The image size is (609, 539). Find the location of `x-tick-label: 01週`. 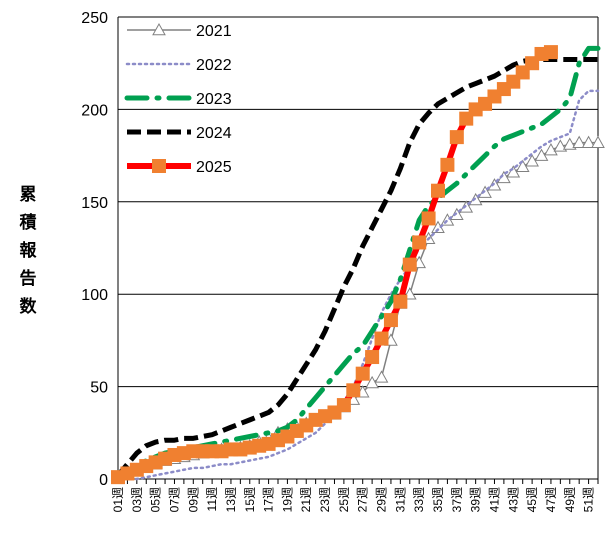

x-tick-label: 01週 is located at coordinates (118, 499).